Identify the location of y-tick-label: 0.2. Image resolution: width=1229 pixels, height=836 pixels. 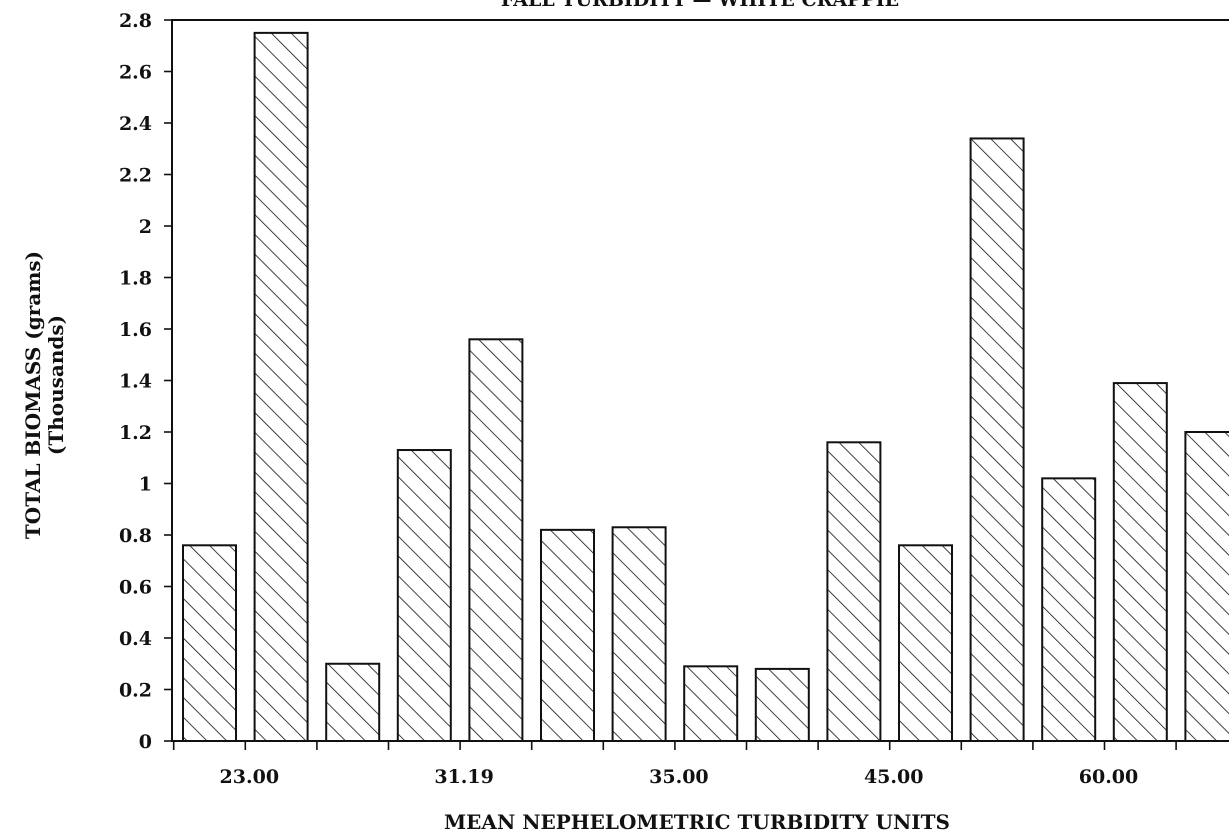
(135, 691).